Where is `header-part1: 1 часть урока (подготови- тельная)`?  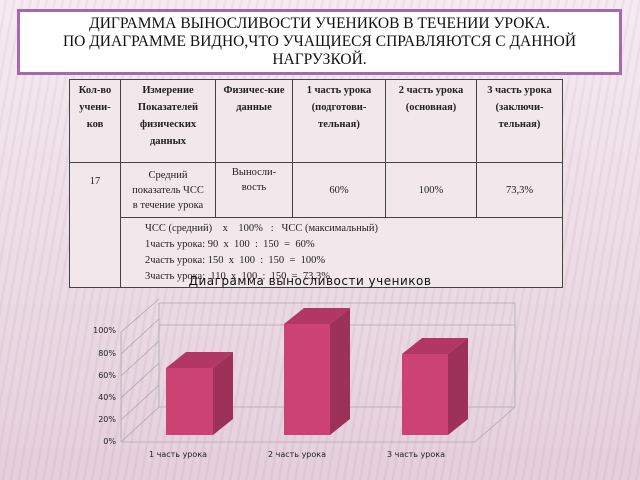 header-part1: 1 часть урока (подготови- тельная) is located at coordinates (339, 121).